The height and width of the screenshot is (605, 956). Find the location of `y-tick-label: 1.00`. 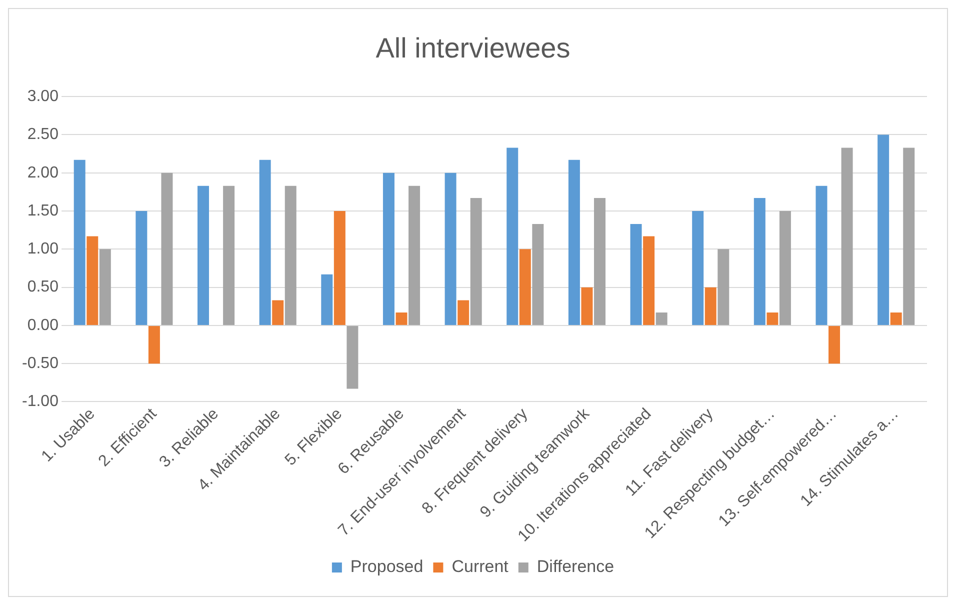

y-tick-label: 1.00 is located at coordinates (43, 249).